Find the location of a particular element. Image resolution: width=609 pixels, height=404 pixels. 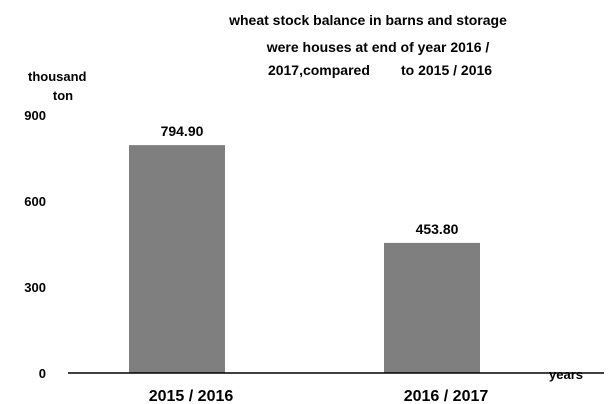

x-category-label: 2016 / 2017 is located at coordinates (446, 396).